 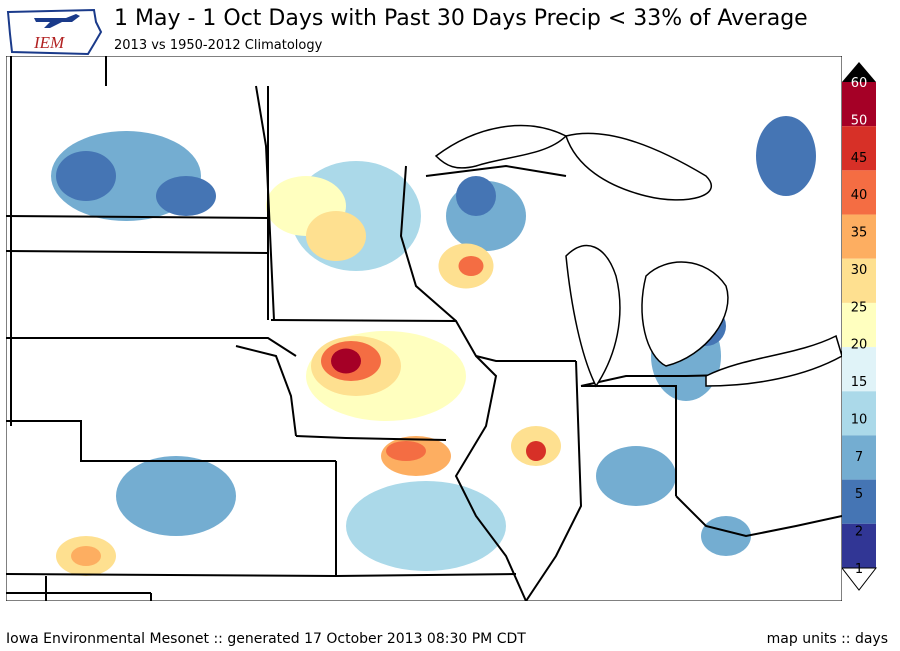 I want to click on legend-tick-label: 20, so click(x=859, y=345).